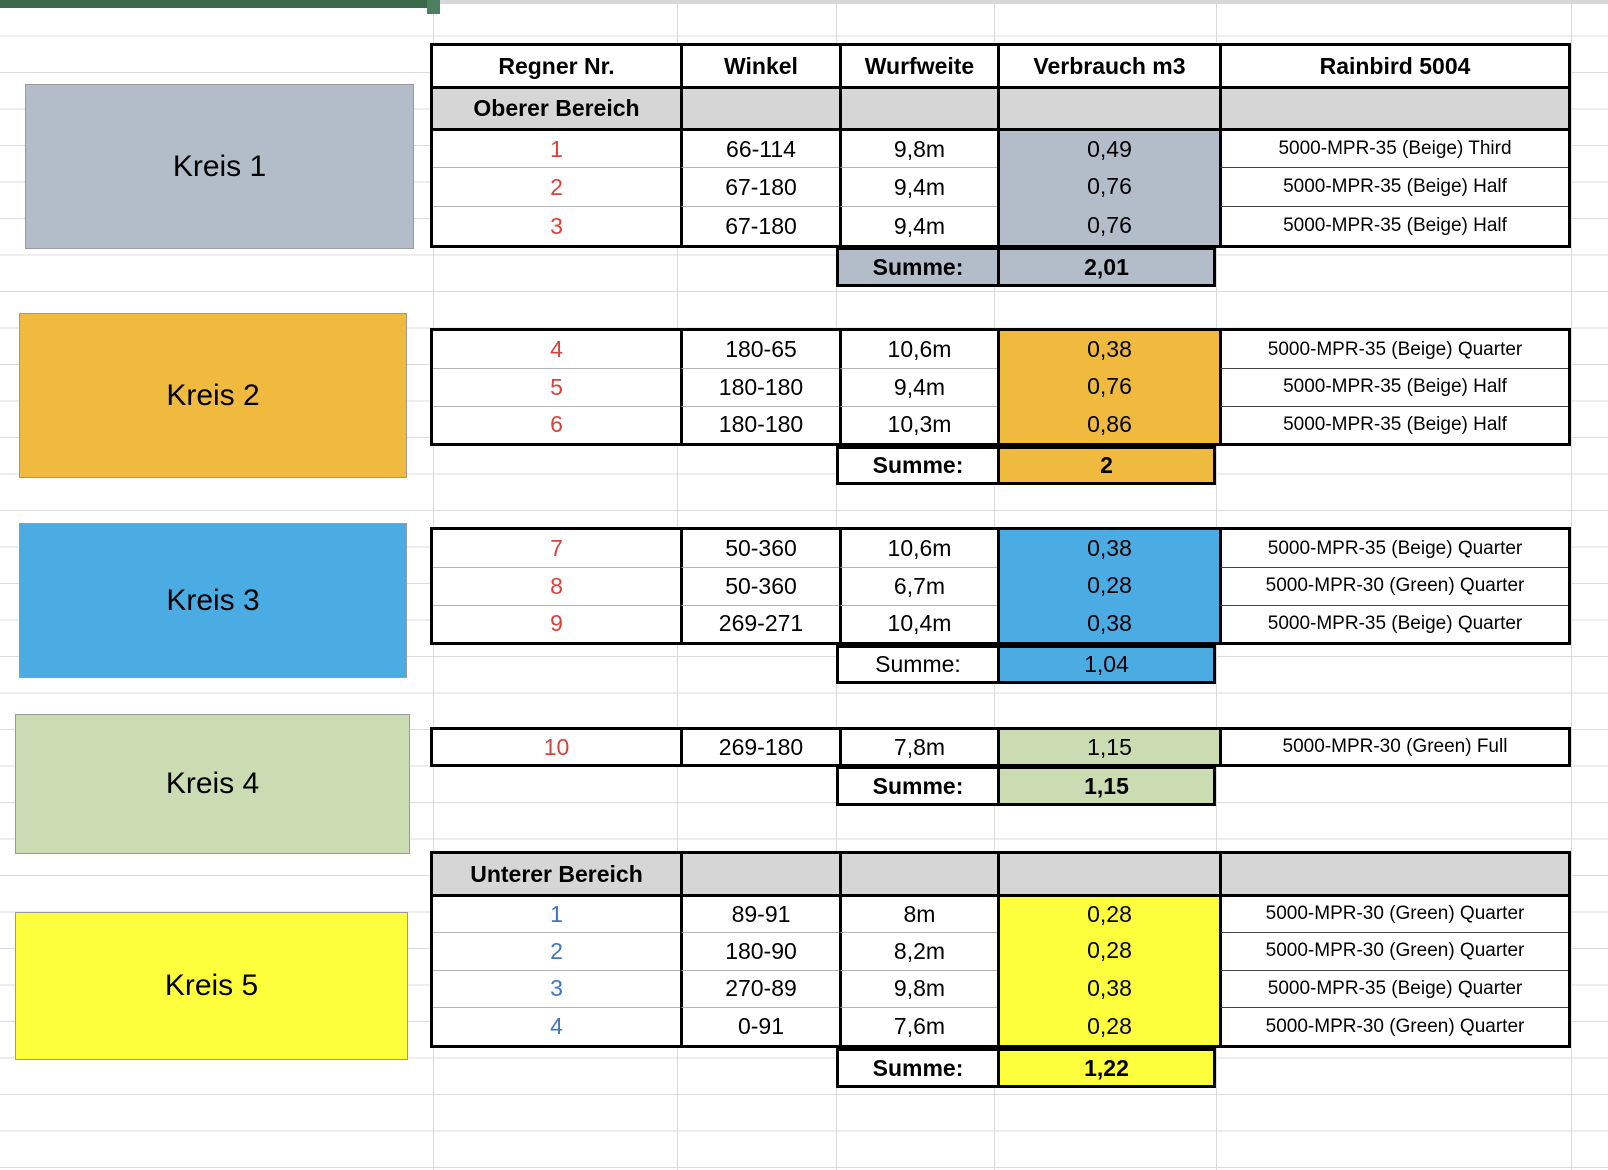 The height and width of the screenshot is (1170, 1608). What do you see at coordinates (918, 950) in the screenshot?
I see `cell-wurfweite: 8,2m` at bounding box center [918, 950].